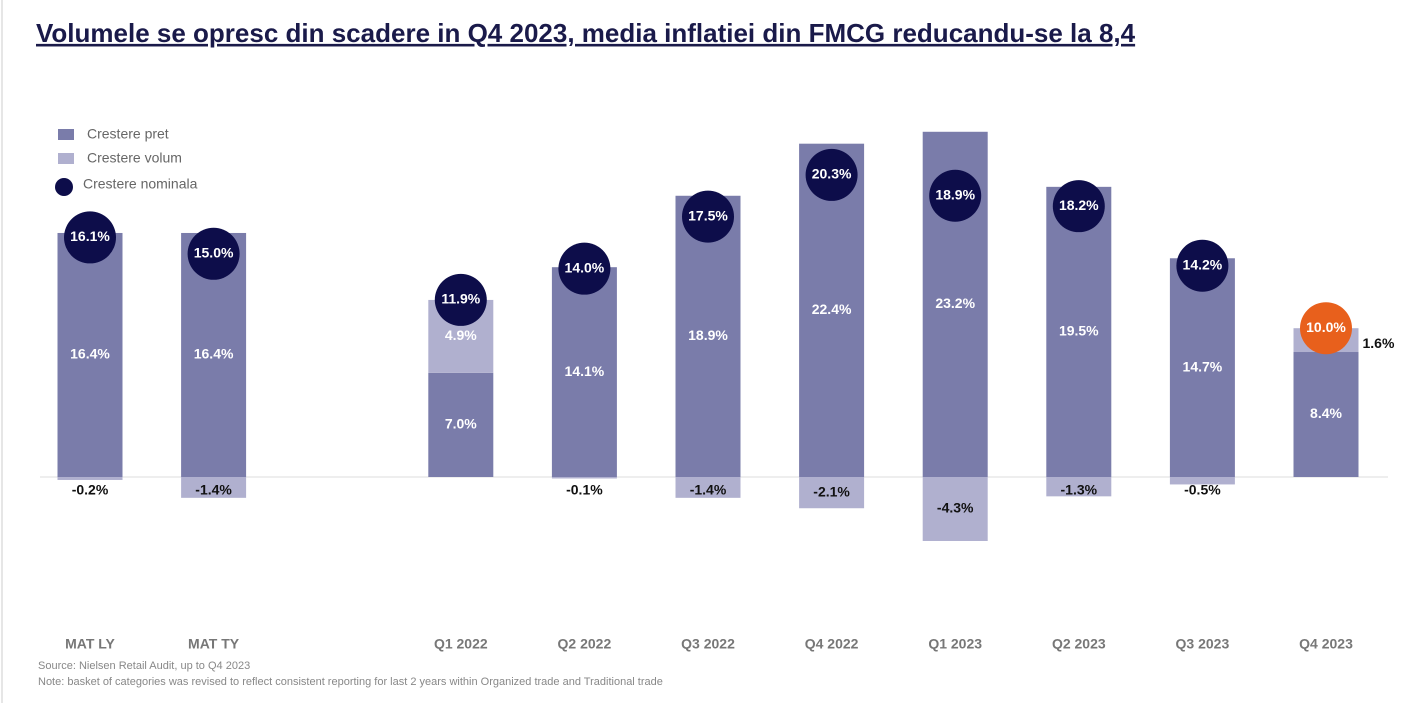 The height and width of the screenshot is (703, 1401). Describe the element at coordinates (1079, 644) in the screenshot. I see `x-tick-label: Q2 2023` at that location.